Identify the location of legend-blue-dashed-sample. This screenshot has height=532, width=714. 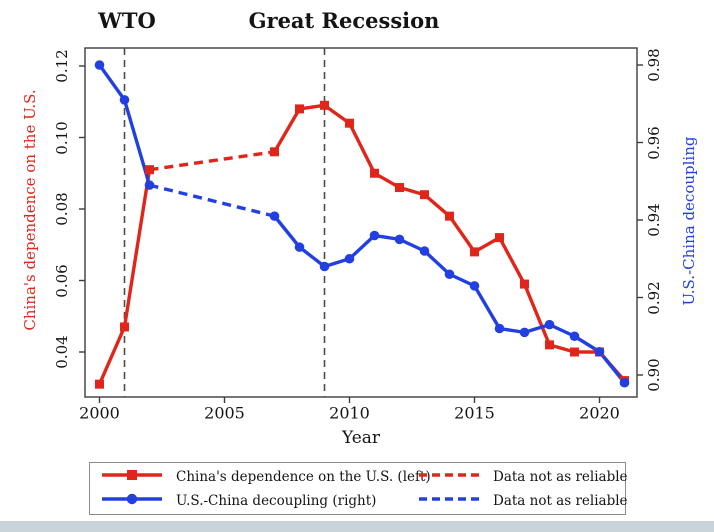
(449, 501).